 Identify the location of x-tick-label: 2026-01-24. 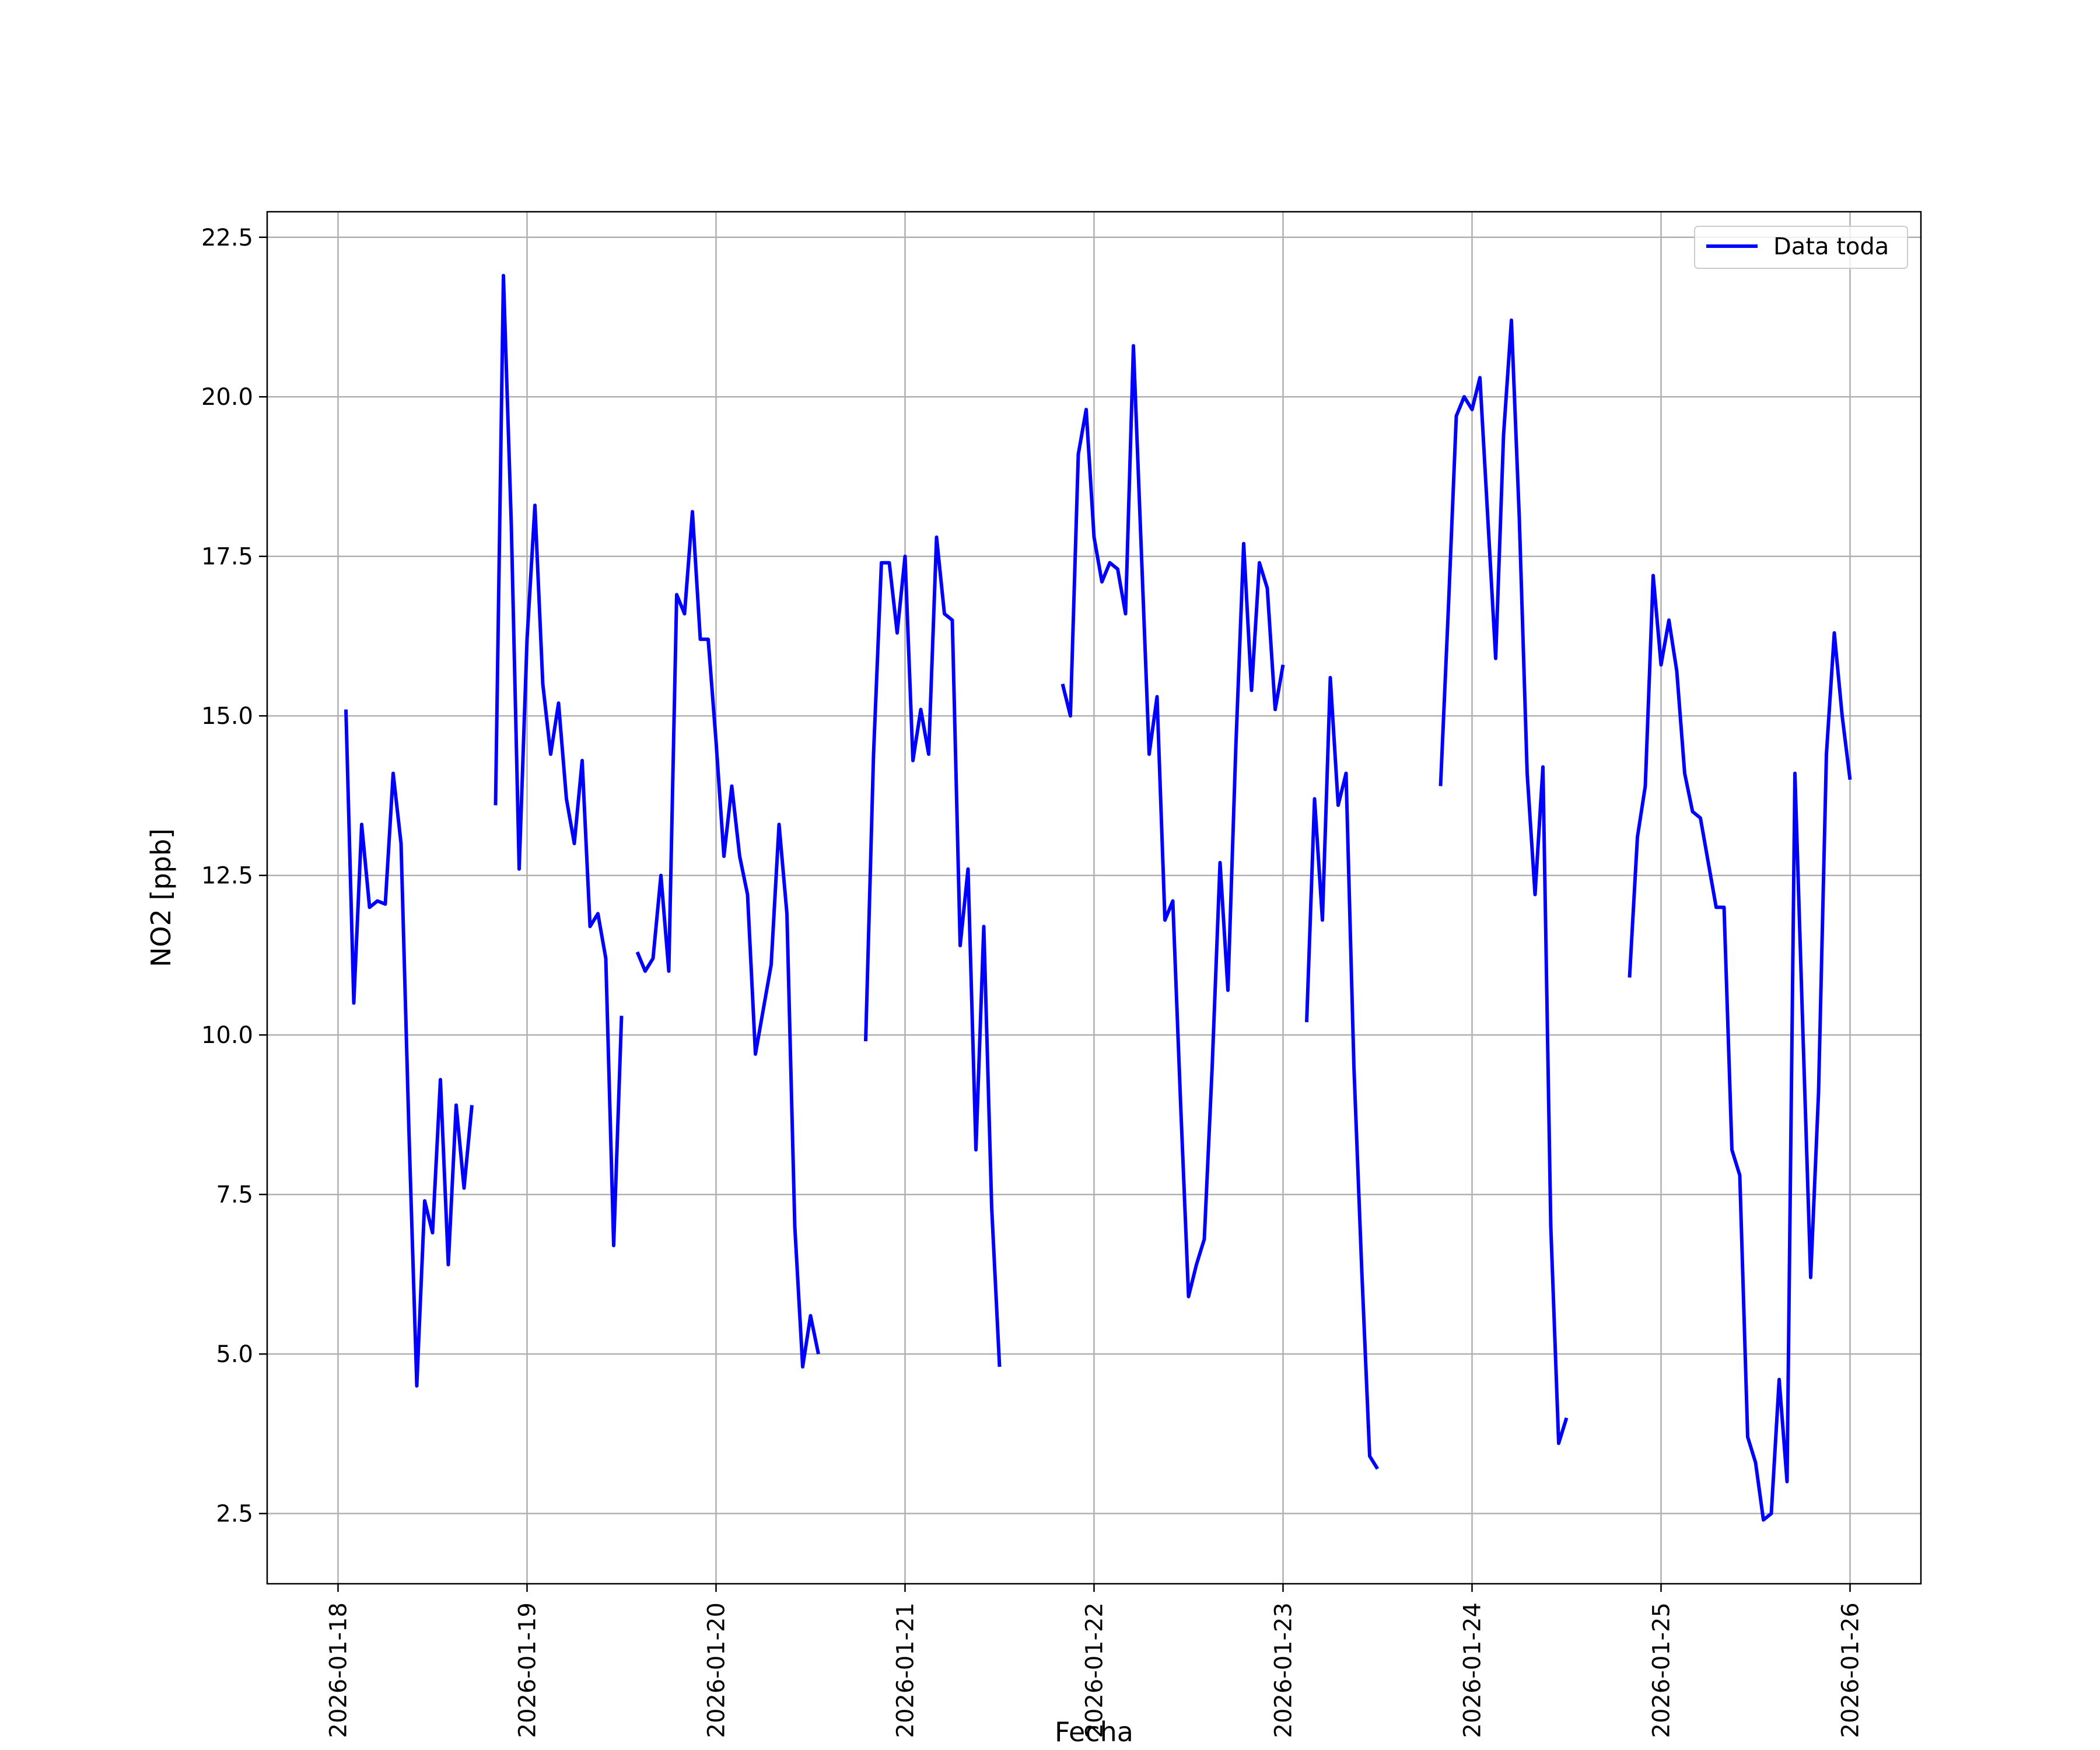
(1473, 1670).